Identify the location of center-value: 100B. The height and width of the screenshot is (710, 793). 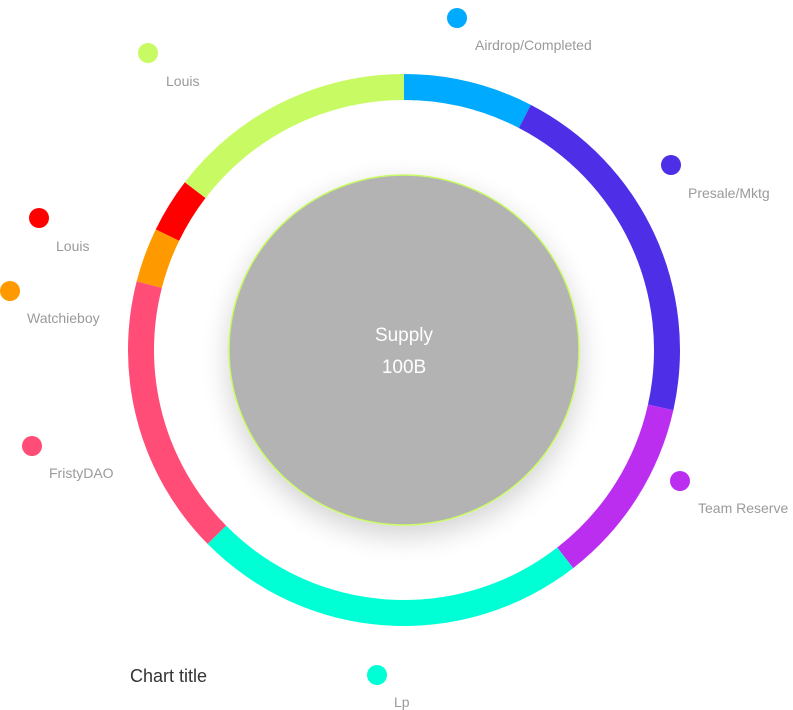
(404, 367).